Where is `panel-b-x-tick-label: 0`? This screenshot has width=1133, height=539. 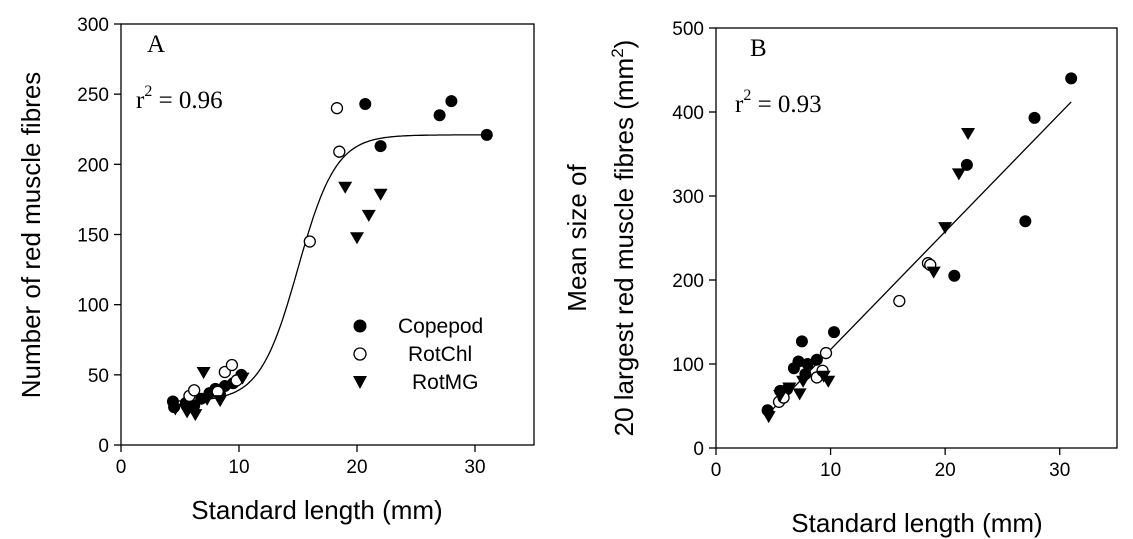 panel-b-x-tick-label: 0 is located at coordinates (716, 470).